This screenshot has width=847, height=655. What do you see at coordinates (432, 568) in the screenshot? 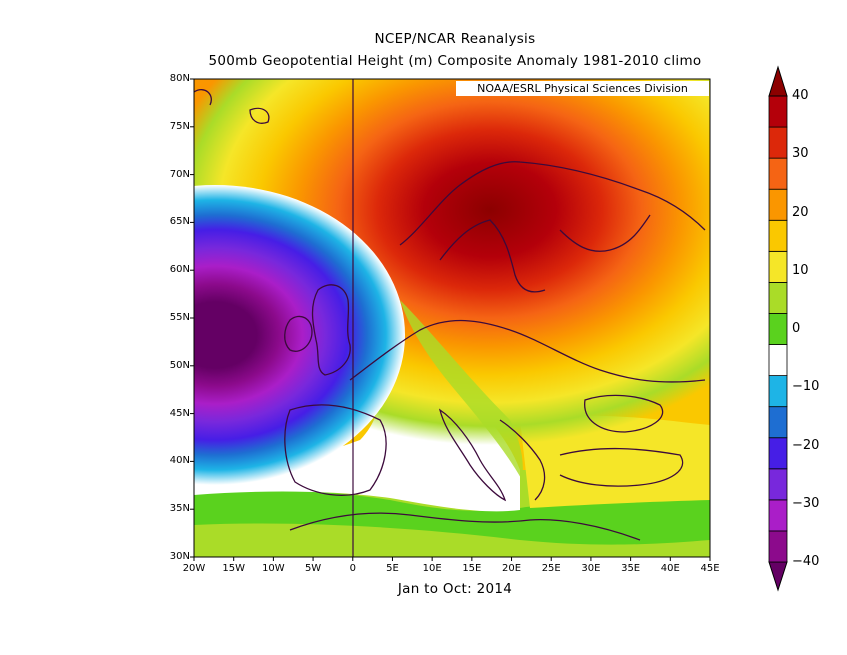
I see `lon-label: 10E` at bounding box center [432, 568].